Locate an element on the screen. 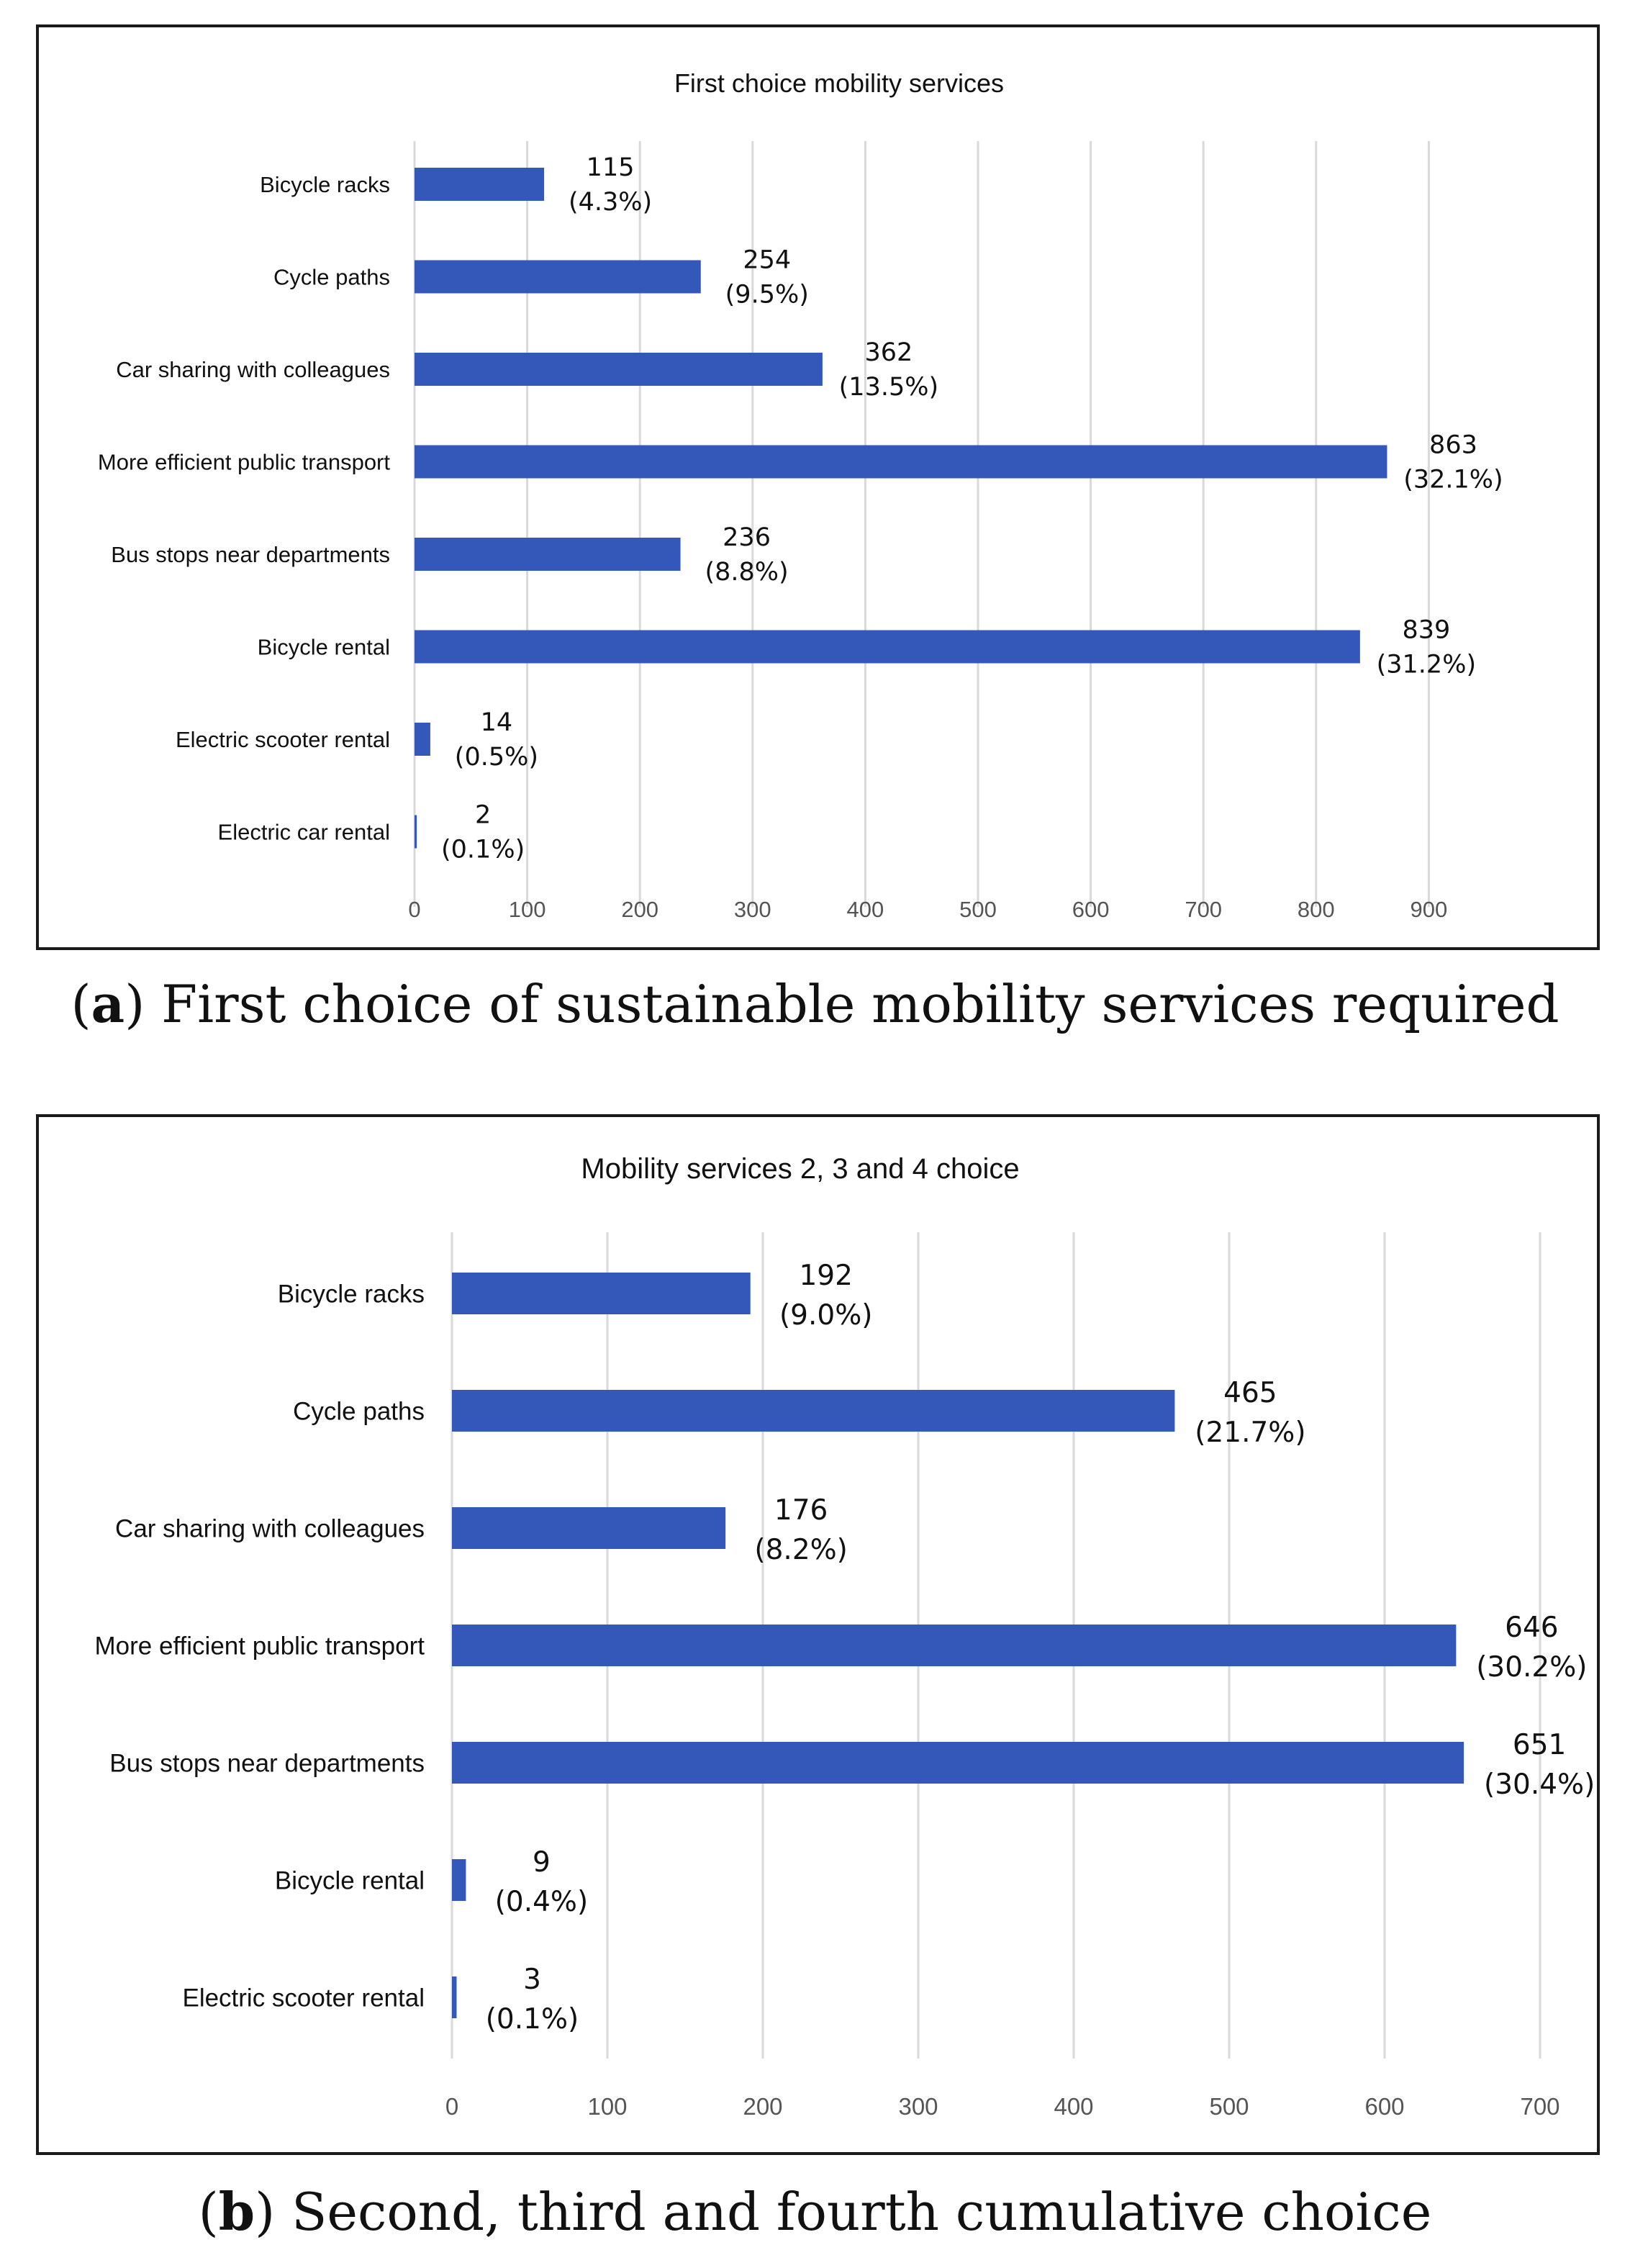 This screenshot has width=1630, height=2268. data-label-percent: (13.5%) is located at coordinates (889, 388).